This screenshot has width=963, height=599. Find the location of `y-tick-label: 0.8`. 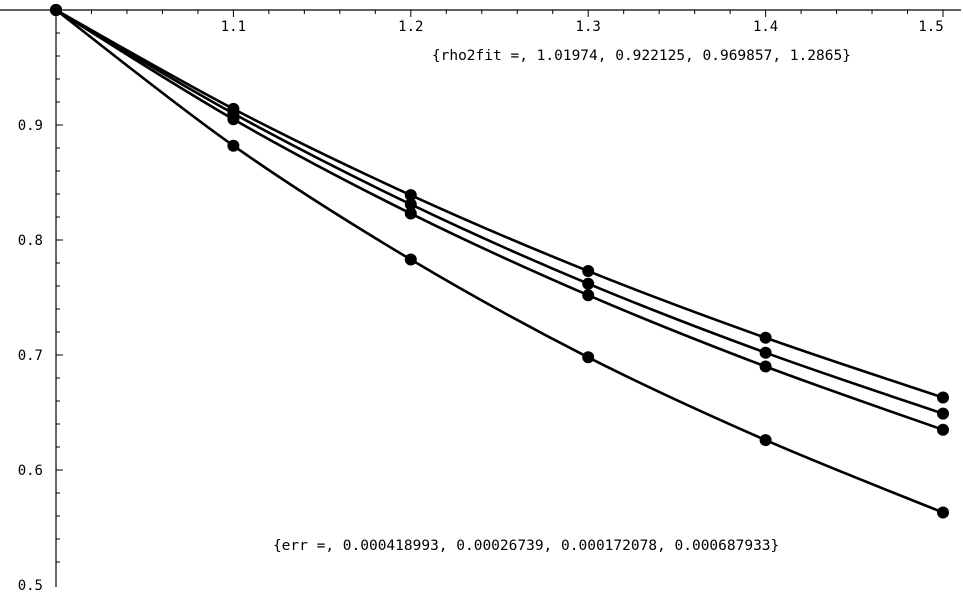

y-tick-label: 0.8 is located at coordinates (30, 241).